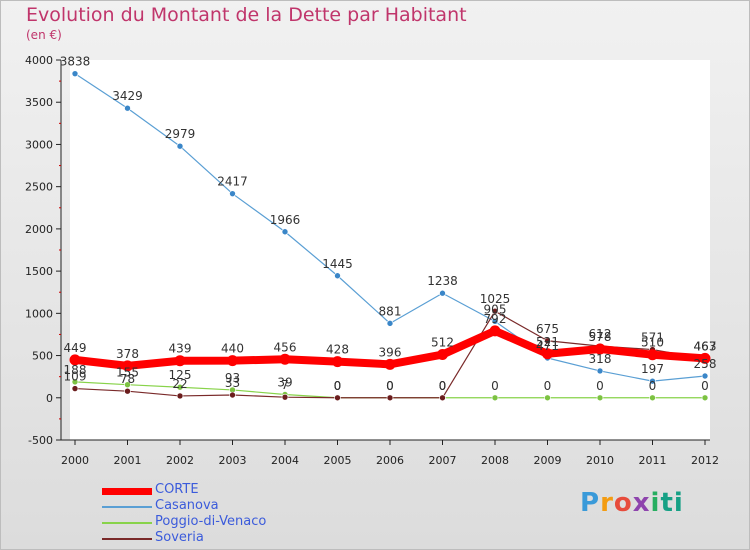 The image size is (750, 550). What do you see at coordinates (652, 369) in the screenshot?
I see `data-label: 197` at bounding box center [652, 369].